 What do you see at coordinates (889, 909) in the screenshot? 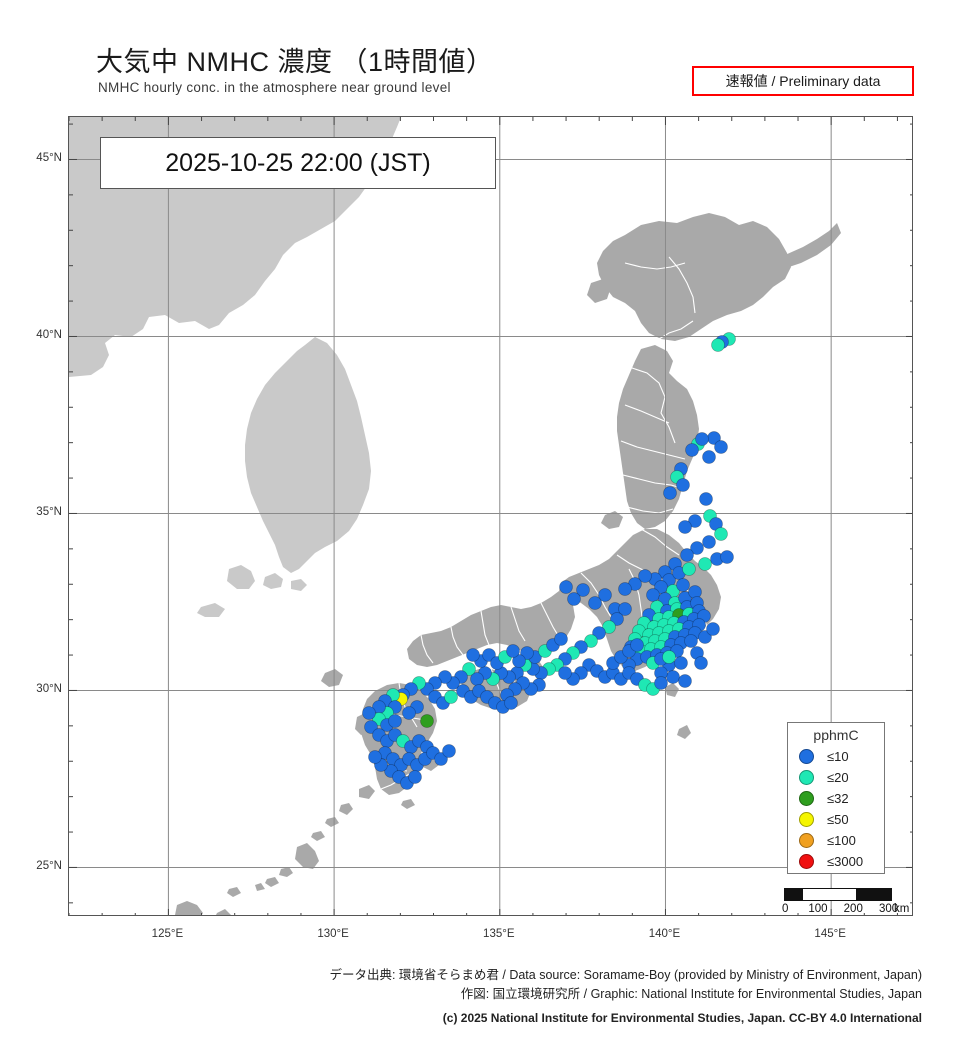
I see `scale-bar-tick-label: 300` at bounding box center [889, 909].